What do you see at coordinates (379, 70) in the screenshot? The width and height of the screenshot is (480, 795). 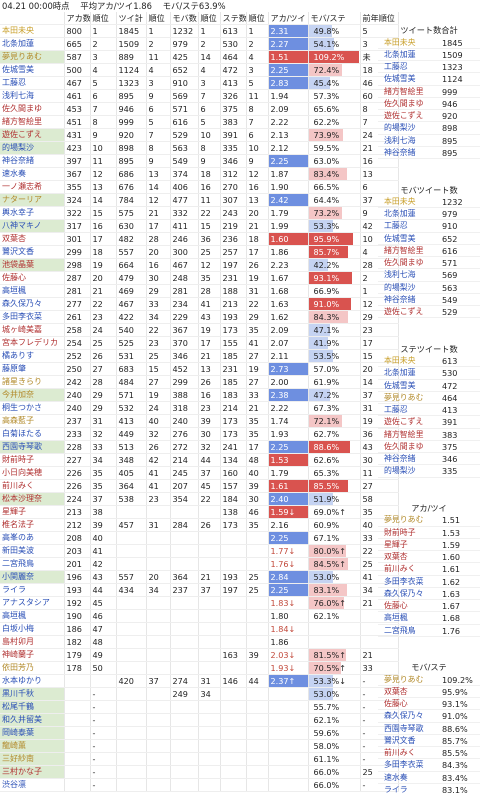 I see `previous-rank-cell: 18` at bounding box center [379, 70].